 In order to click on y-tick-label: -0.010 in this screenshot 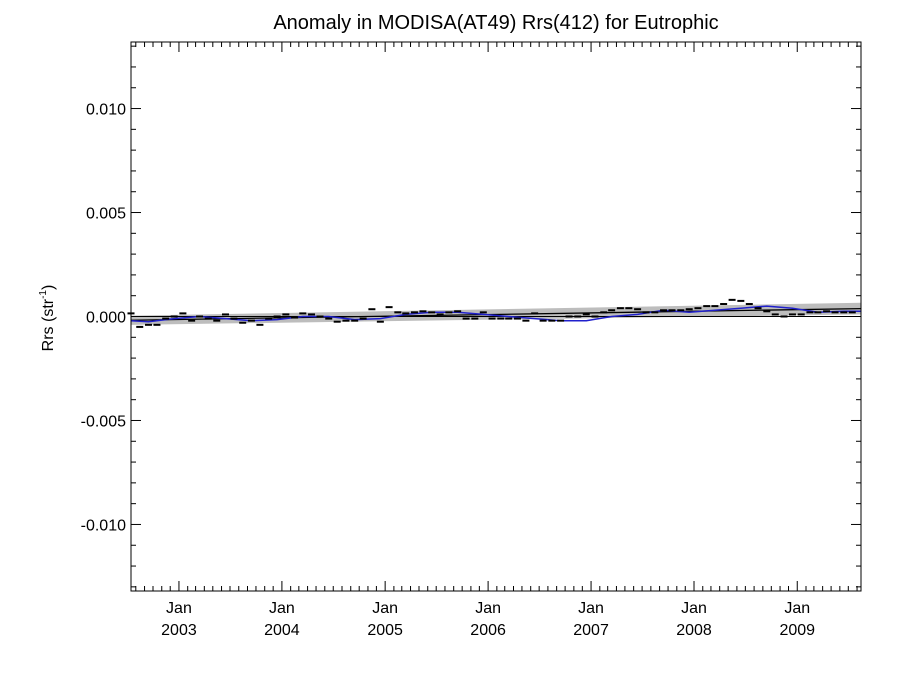, I will do `click(103, 525)`.